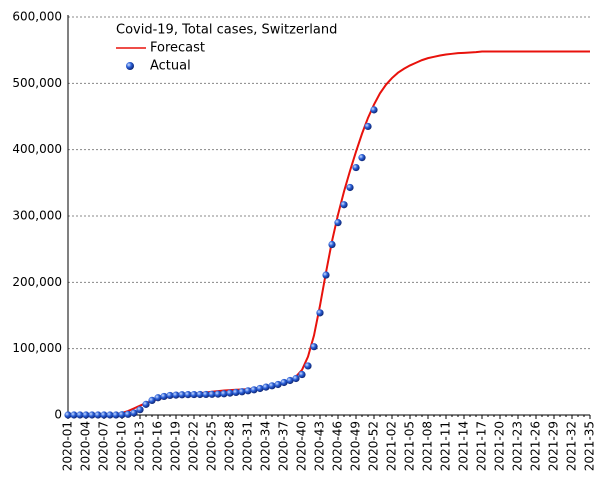  Describe the element at coordinates (266, 446) in the screenshot. I see `x-tick-label: 2020-34` at that location.